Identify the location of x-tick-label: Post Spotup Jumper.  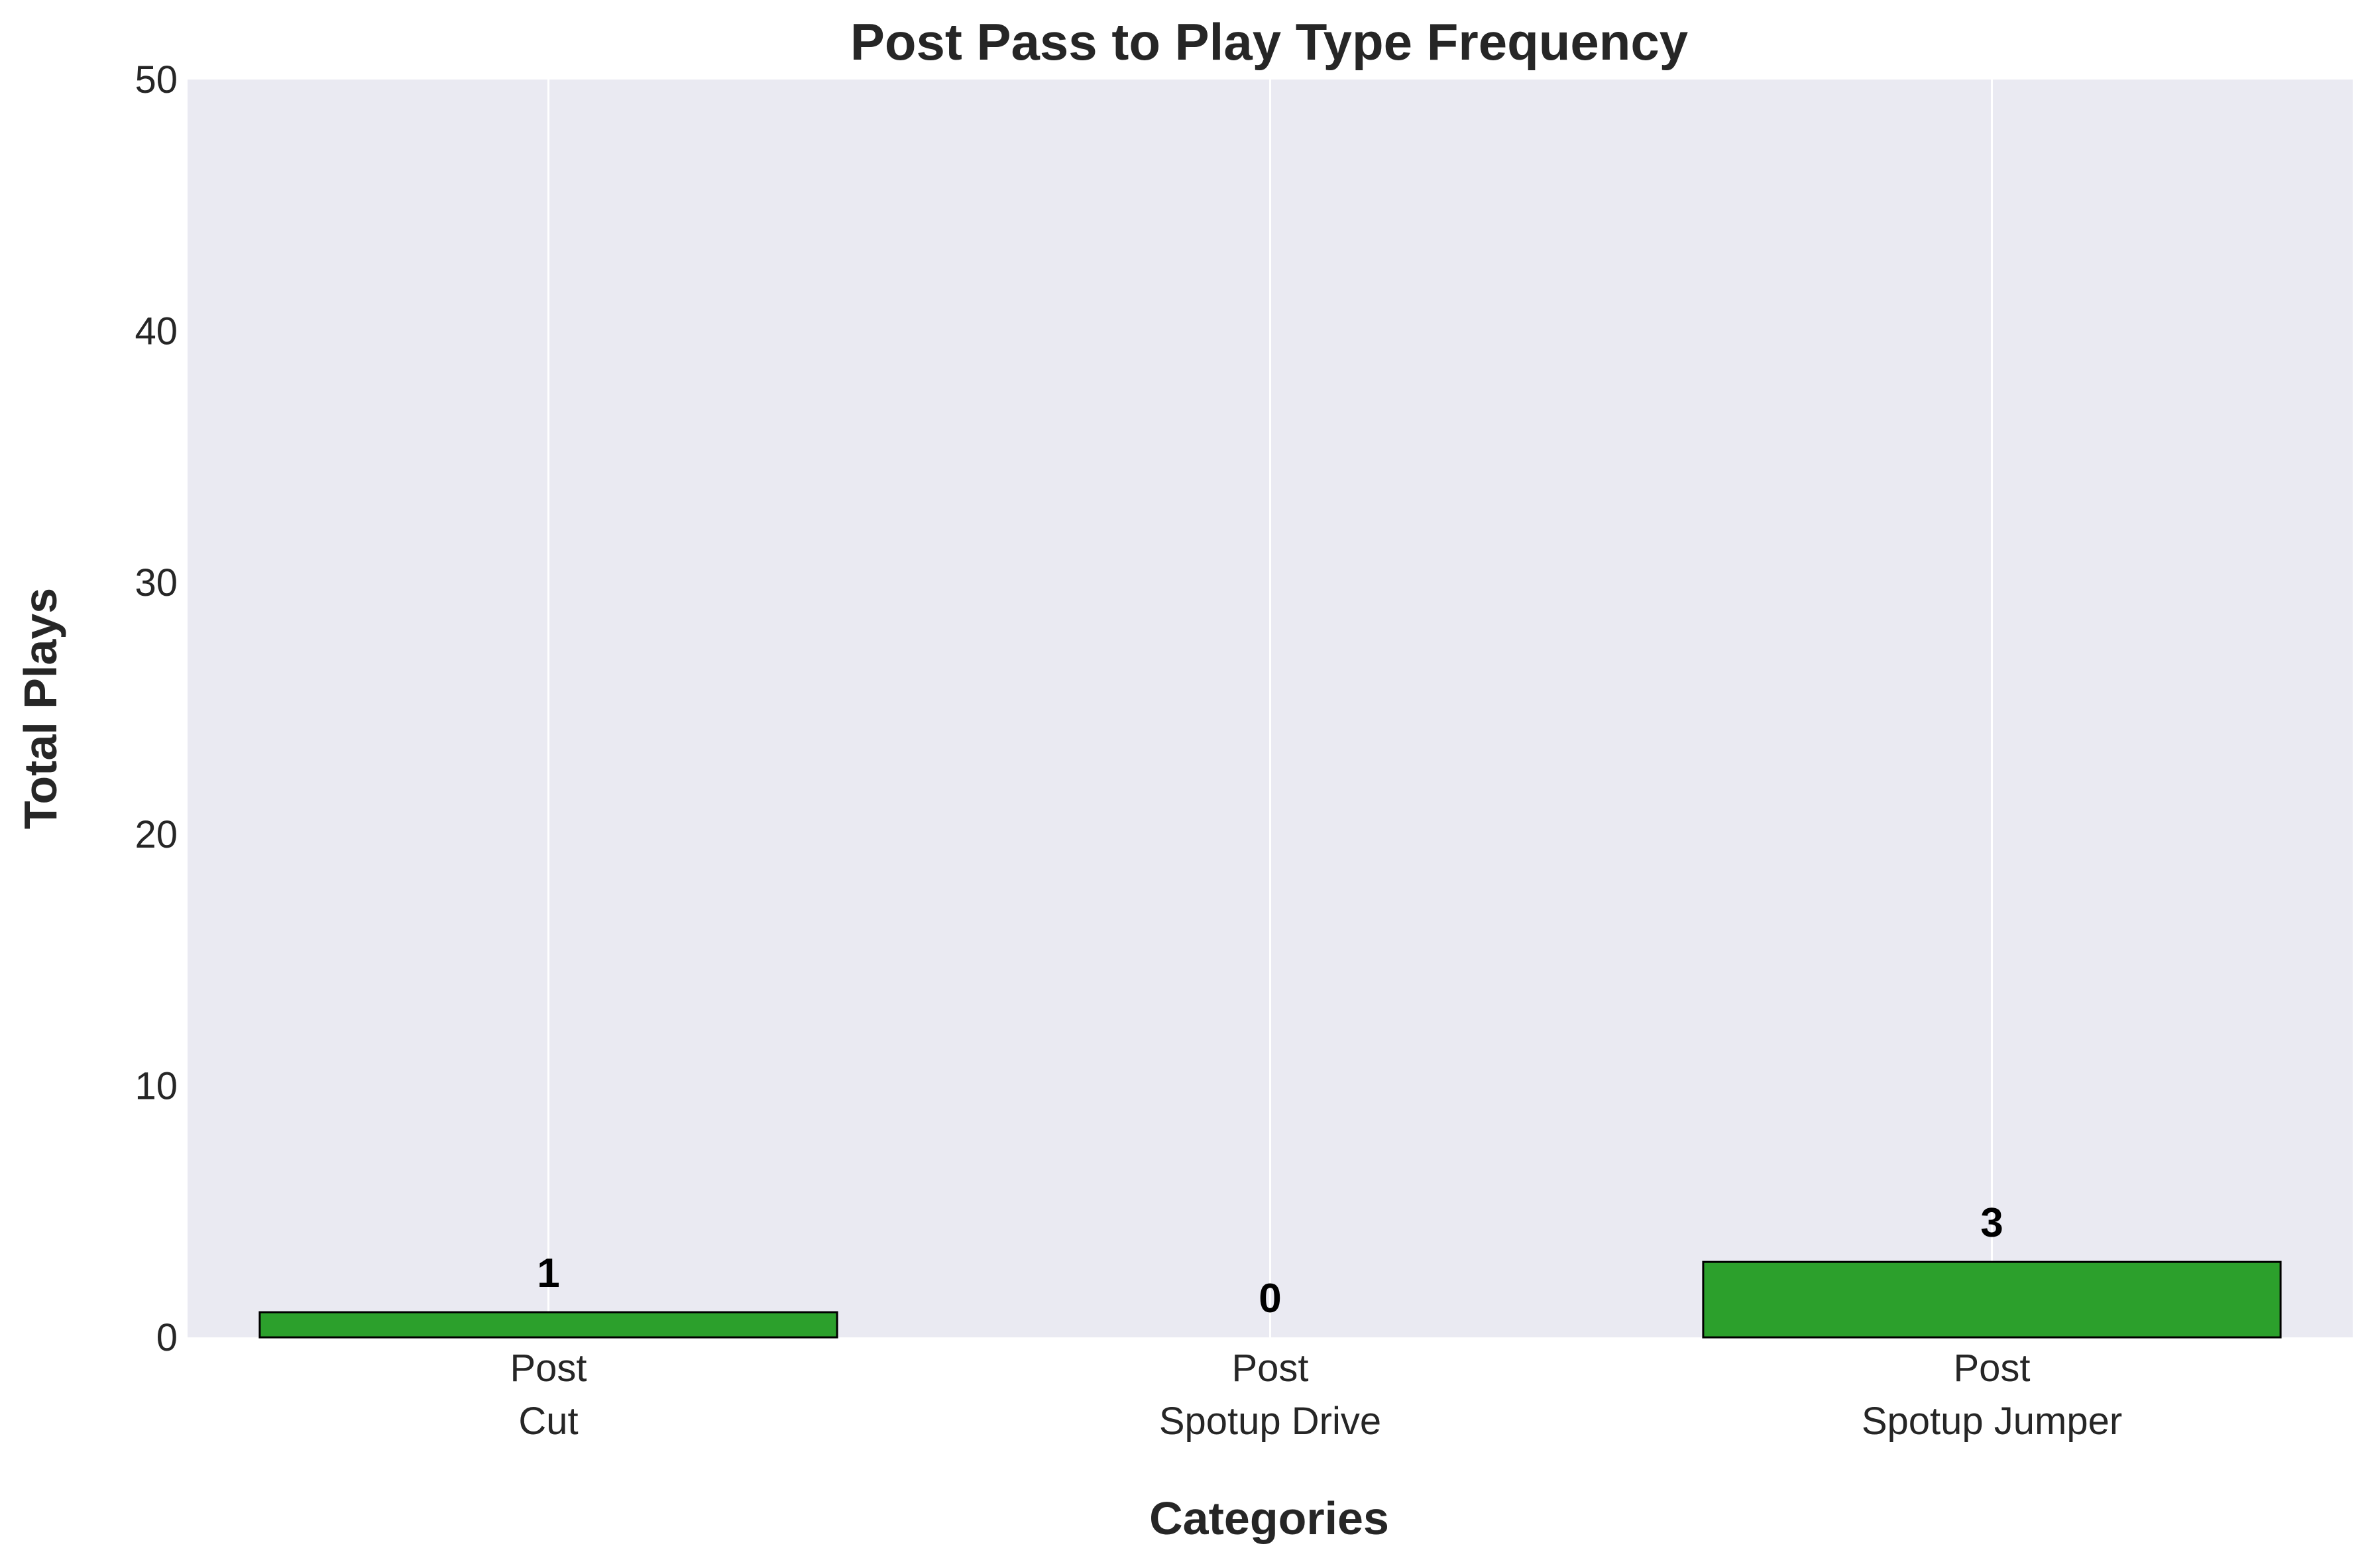
(1992, 1395).